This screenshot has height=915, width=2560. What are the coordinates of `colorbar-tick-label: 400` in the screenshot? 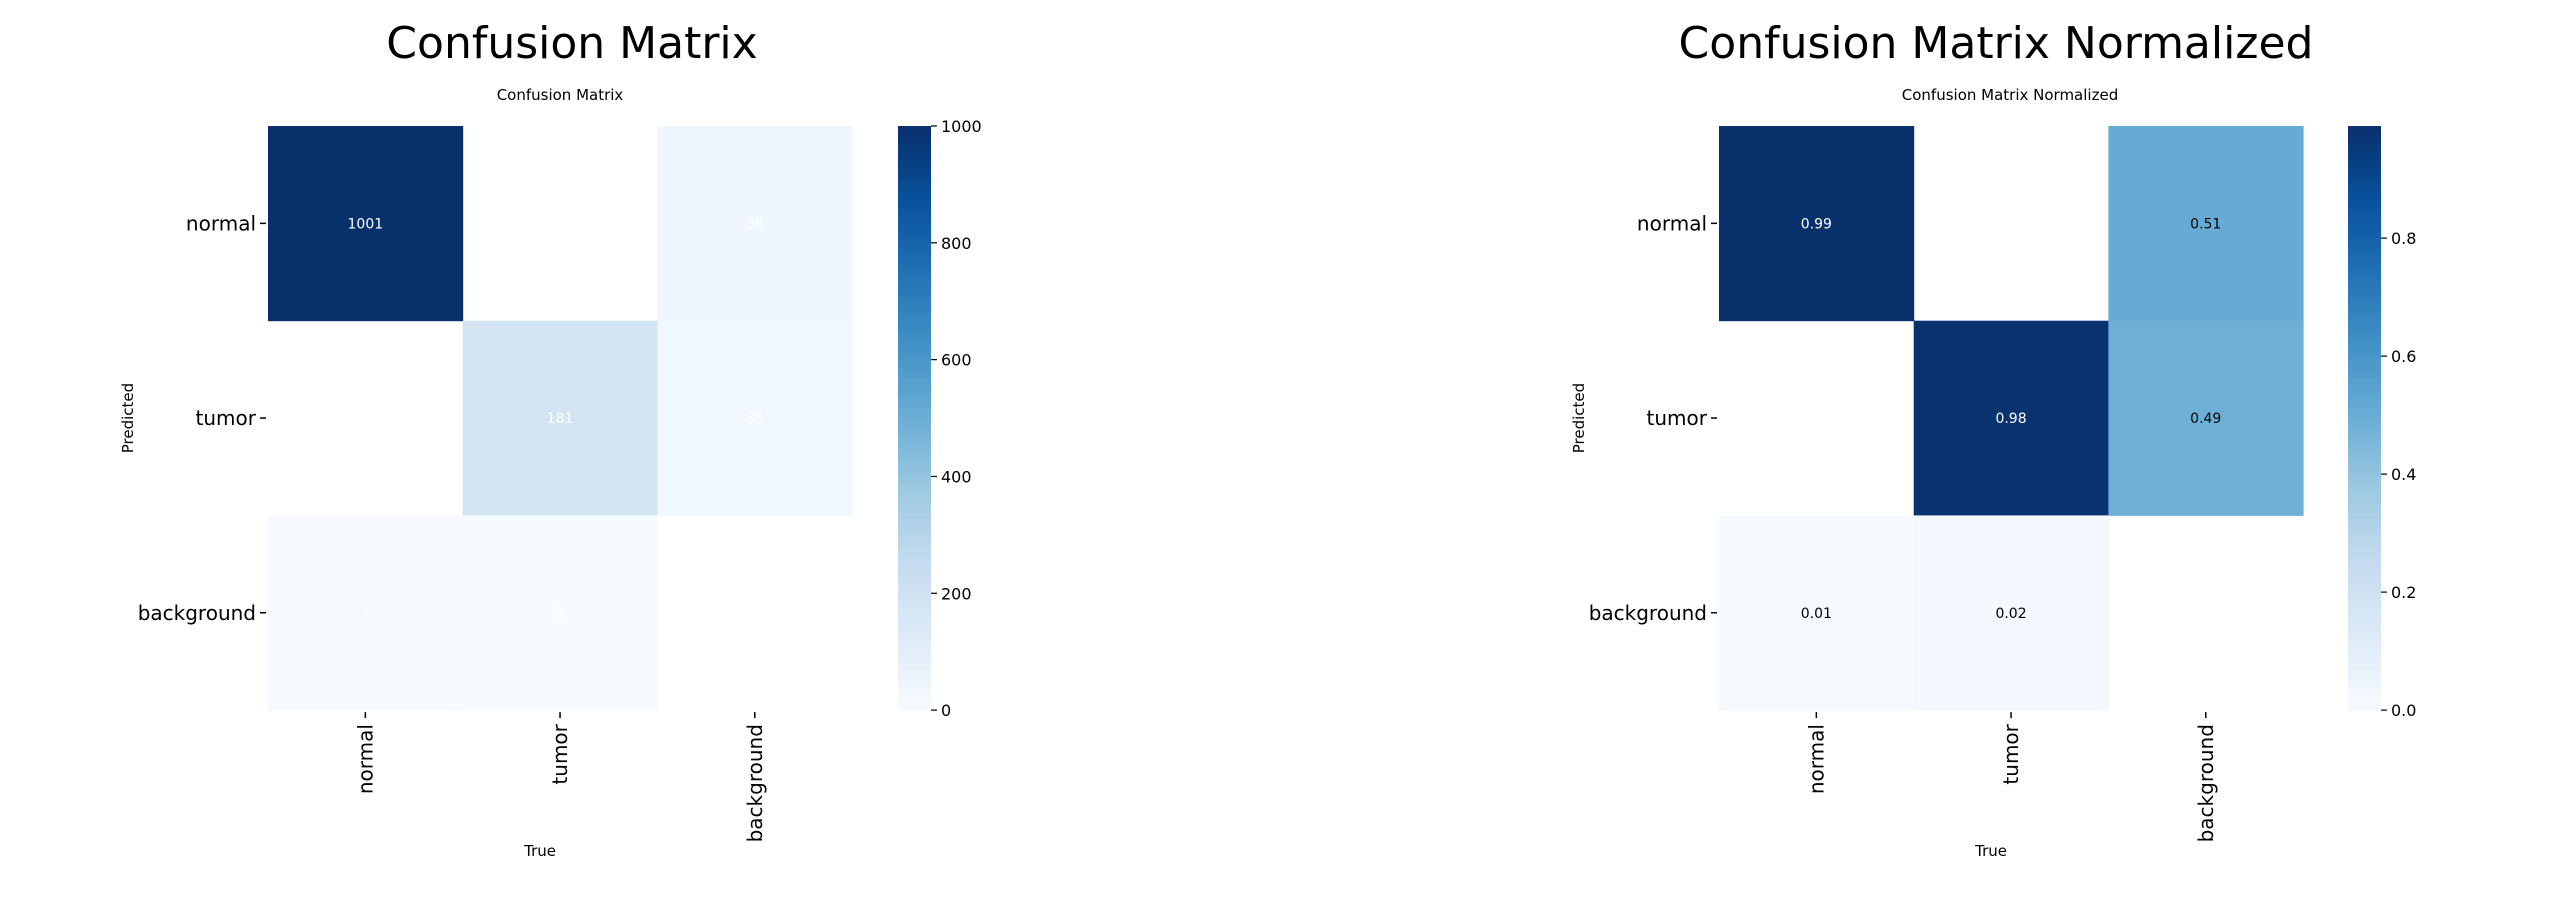 It's located at (956, 476).